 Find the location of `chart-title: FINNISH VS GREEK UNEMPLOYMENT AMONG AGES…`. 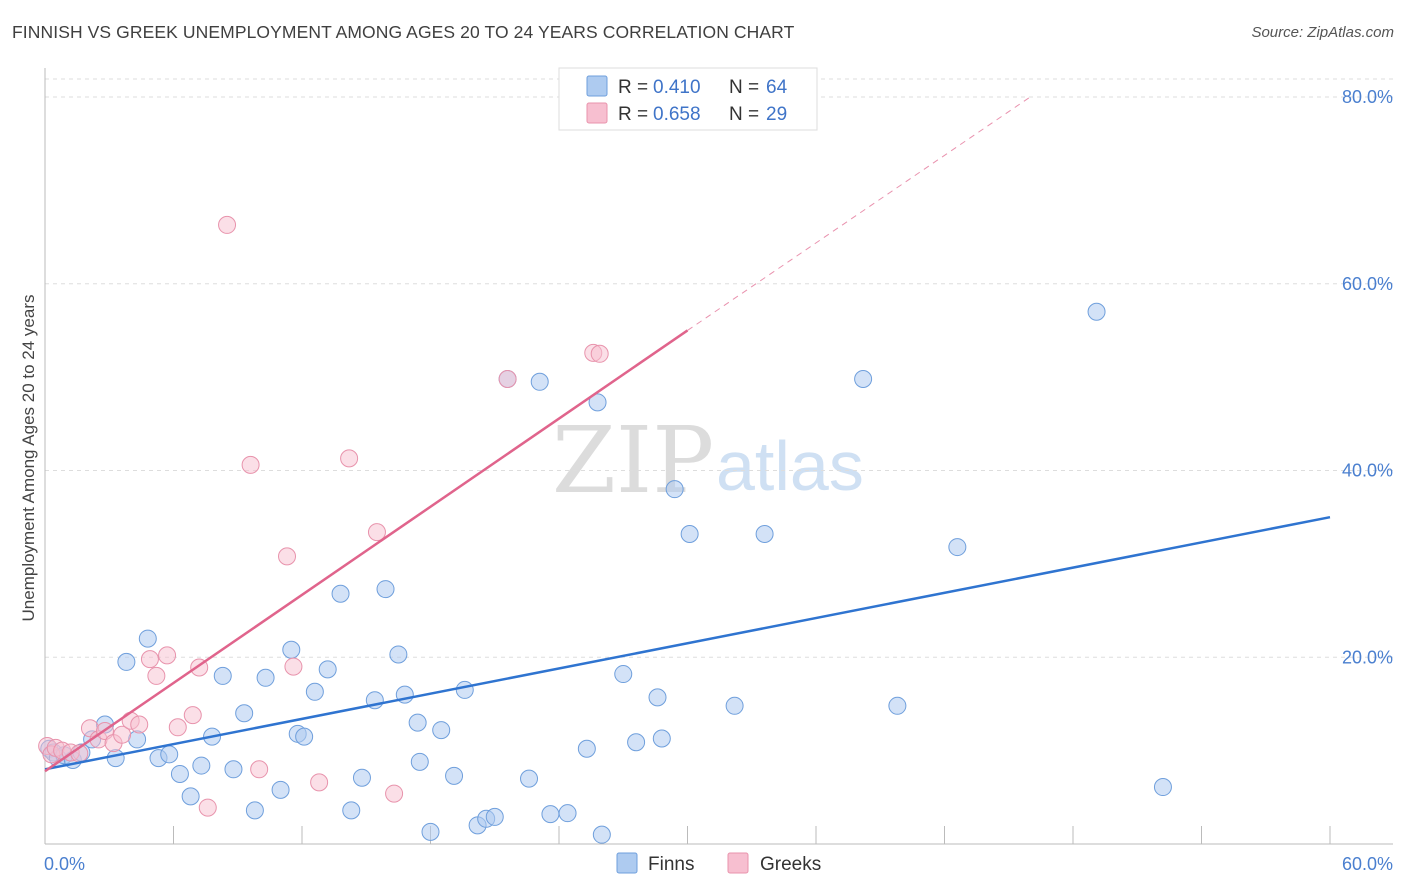

chart-title: FINNISH VS GREEK UNEMPLOYMENT AMONG AGES… is located at coordinates (403, 32).